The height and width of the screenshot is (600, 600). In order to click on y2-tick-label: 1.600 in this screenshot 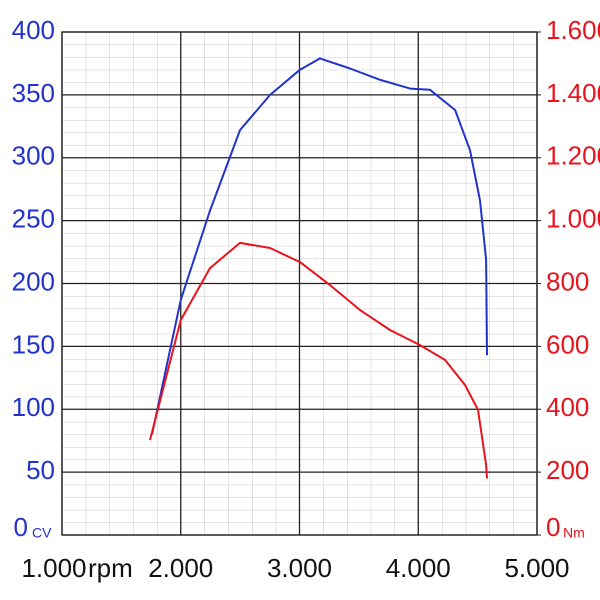, I will do `click(573, 30)`.